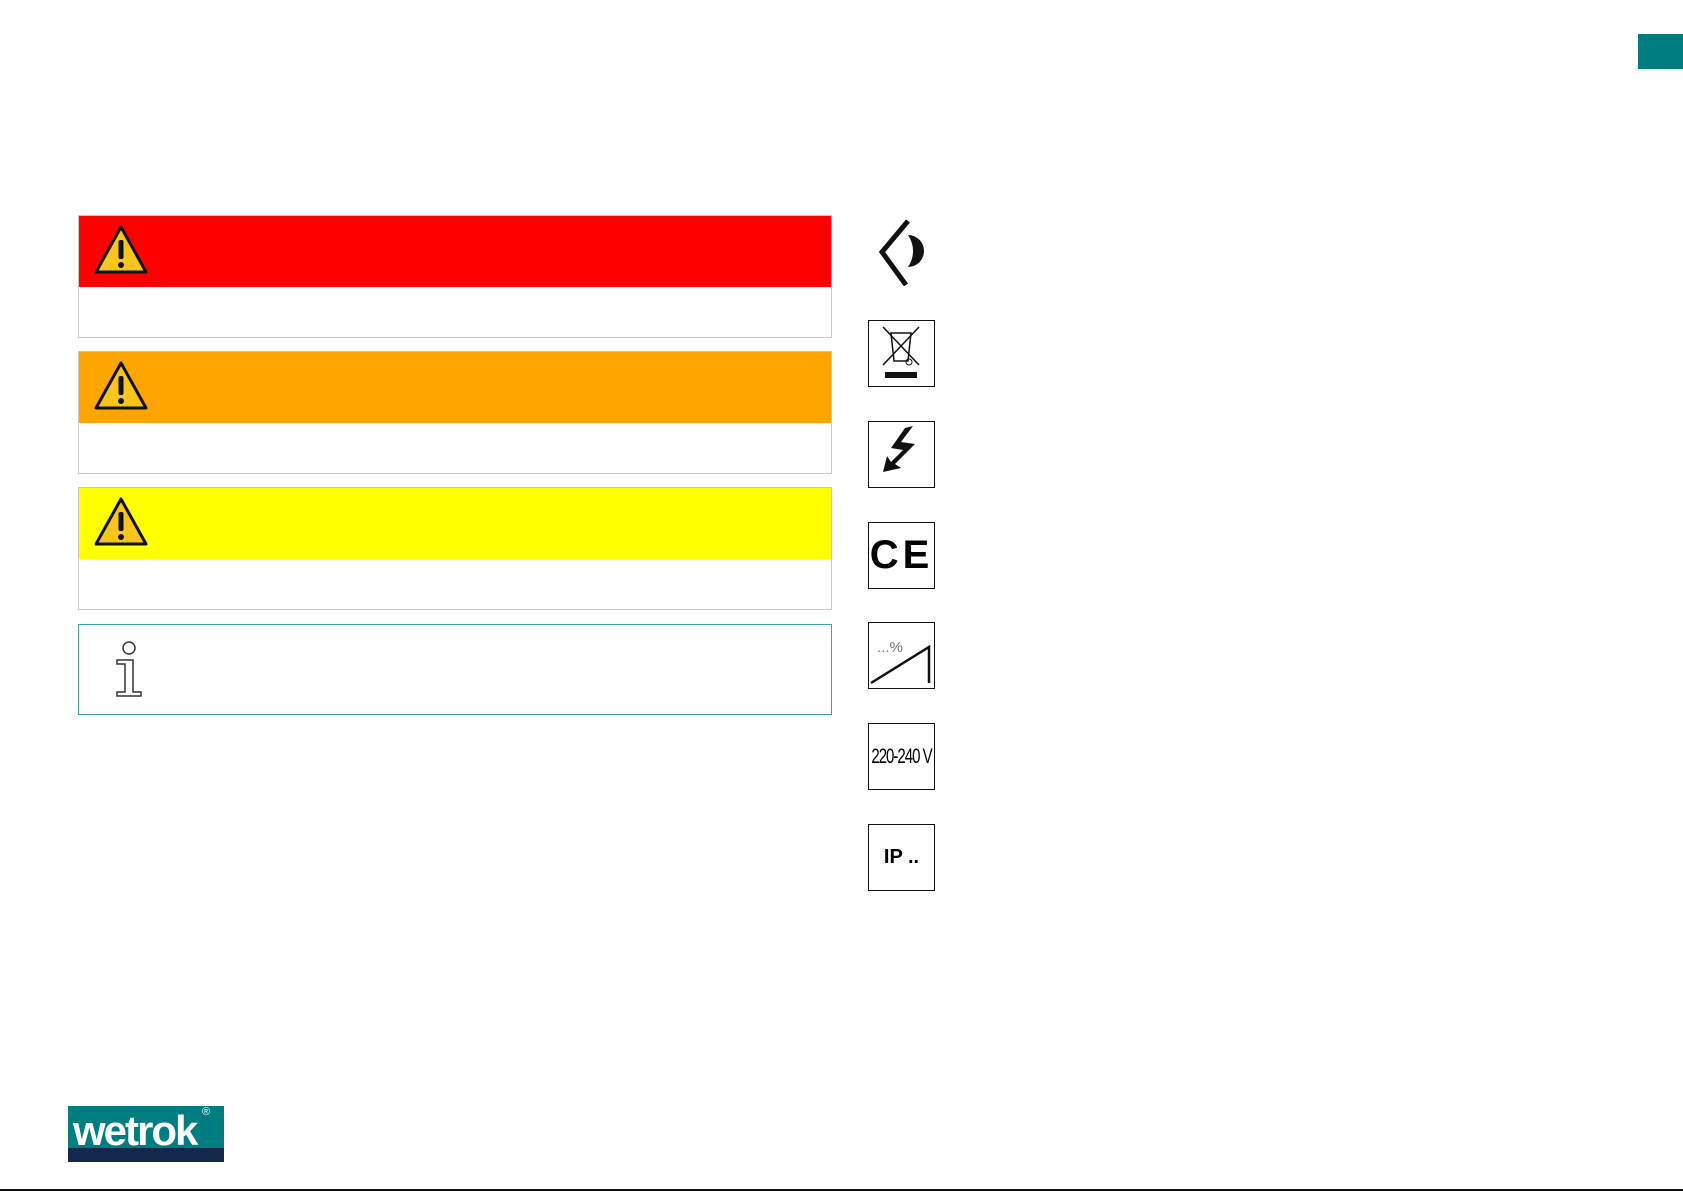 The height and width of the screenshot is (1191, 1683). What do you see at coordinates (455, 523) in the screenshot?
I see `caution-header` at bounding box center [455, 523].